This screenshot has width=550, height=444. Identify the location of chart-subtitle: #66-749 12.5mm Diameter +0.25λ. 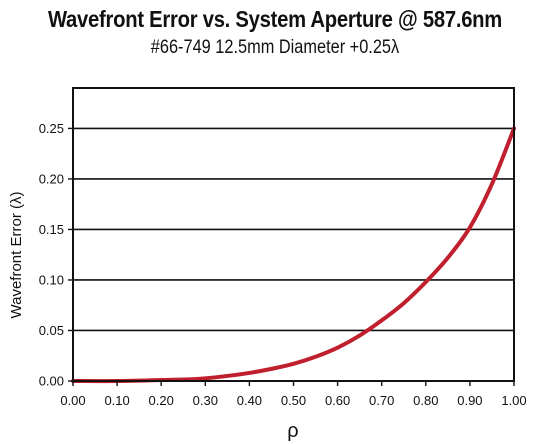
(275, 47).